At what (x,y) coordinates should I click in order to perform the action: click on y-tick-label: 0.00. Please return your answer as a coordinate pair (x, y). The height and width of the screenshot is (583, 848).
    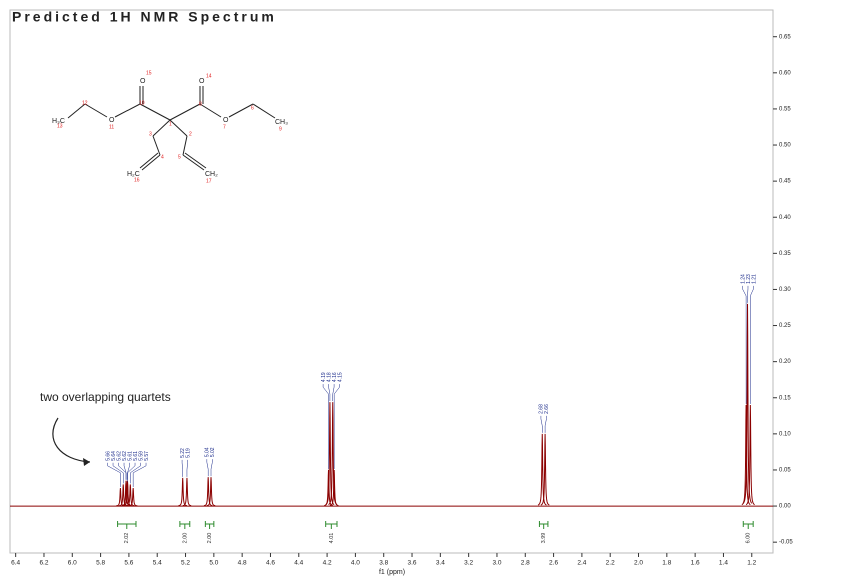
    Looking at the image, I should click on (785, 507).